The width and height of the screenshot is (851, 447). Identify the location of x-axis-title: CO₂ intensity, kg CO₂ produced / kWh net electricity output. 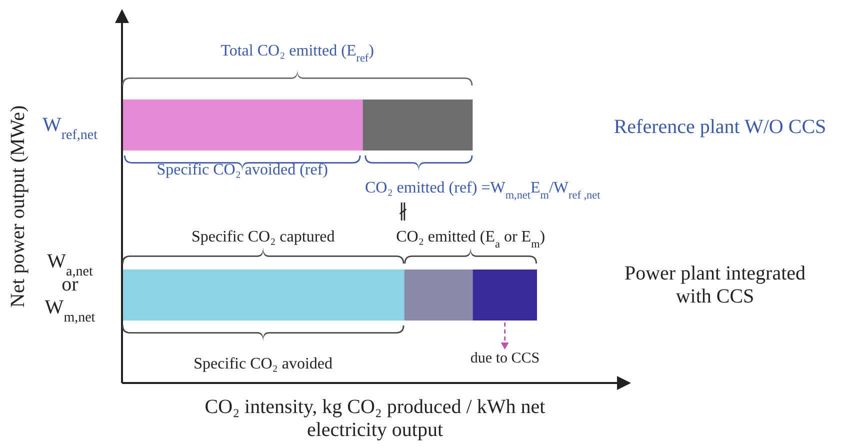
(375, 418).